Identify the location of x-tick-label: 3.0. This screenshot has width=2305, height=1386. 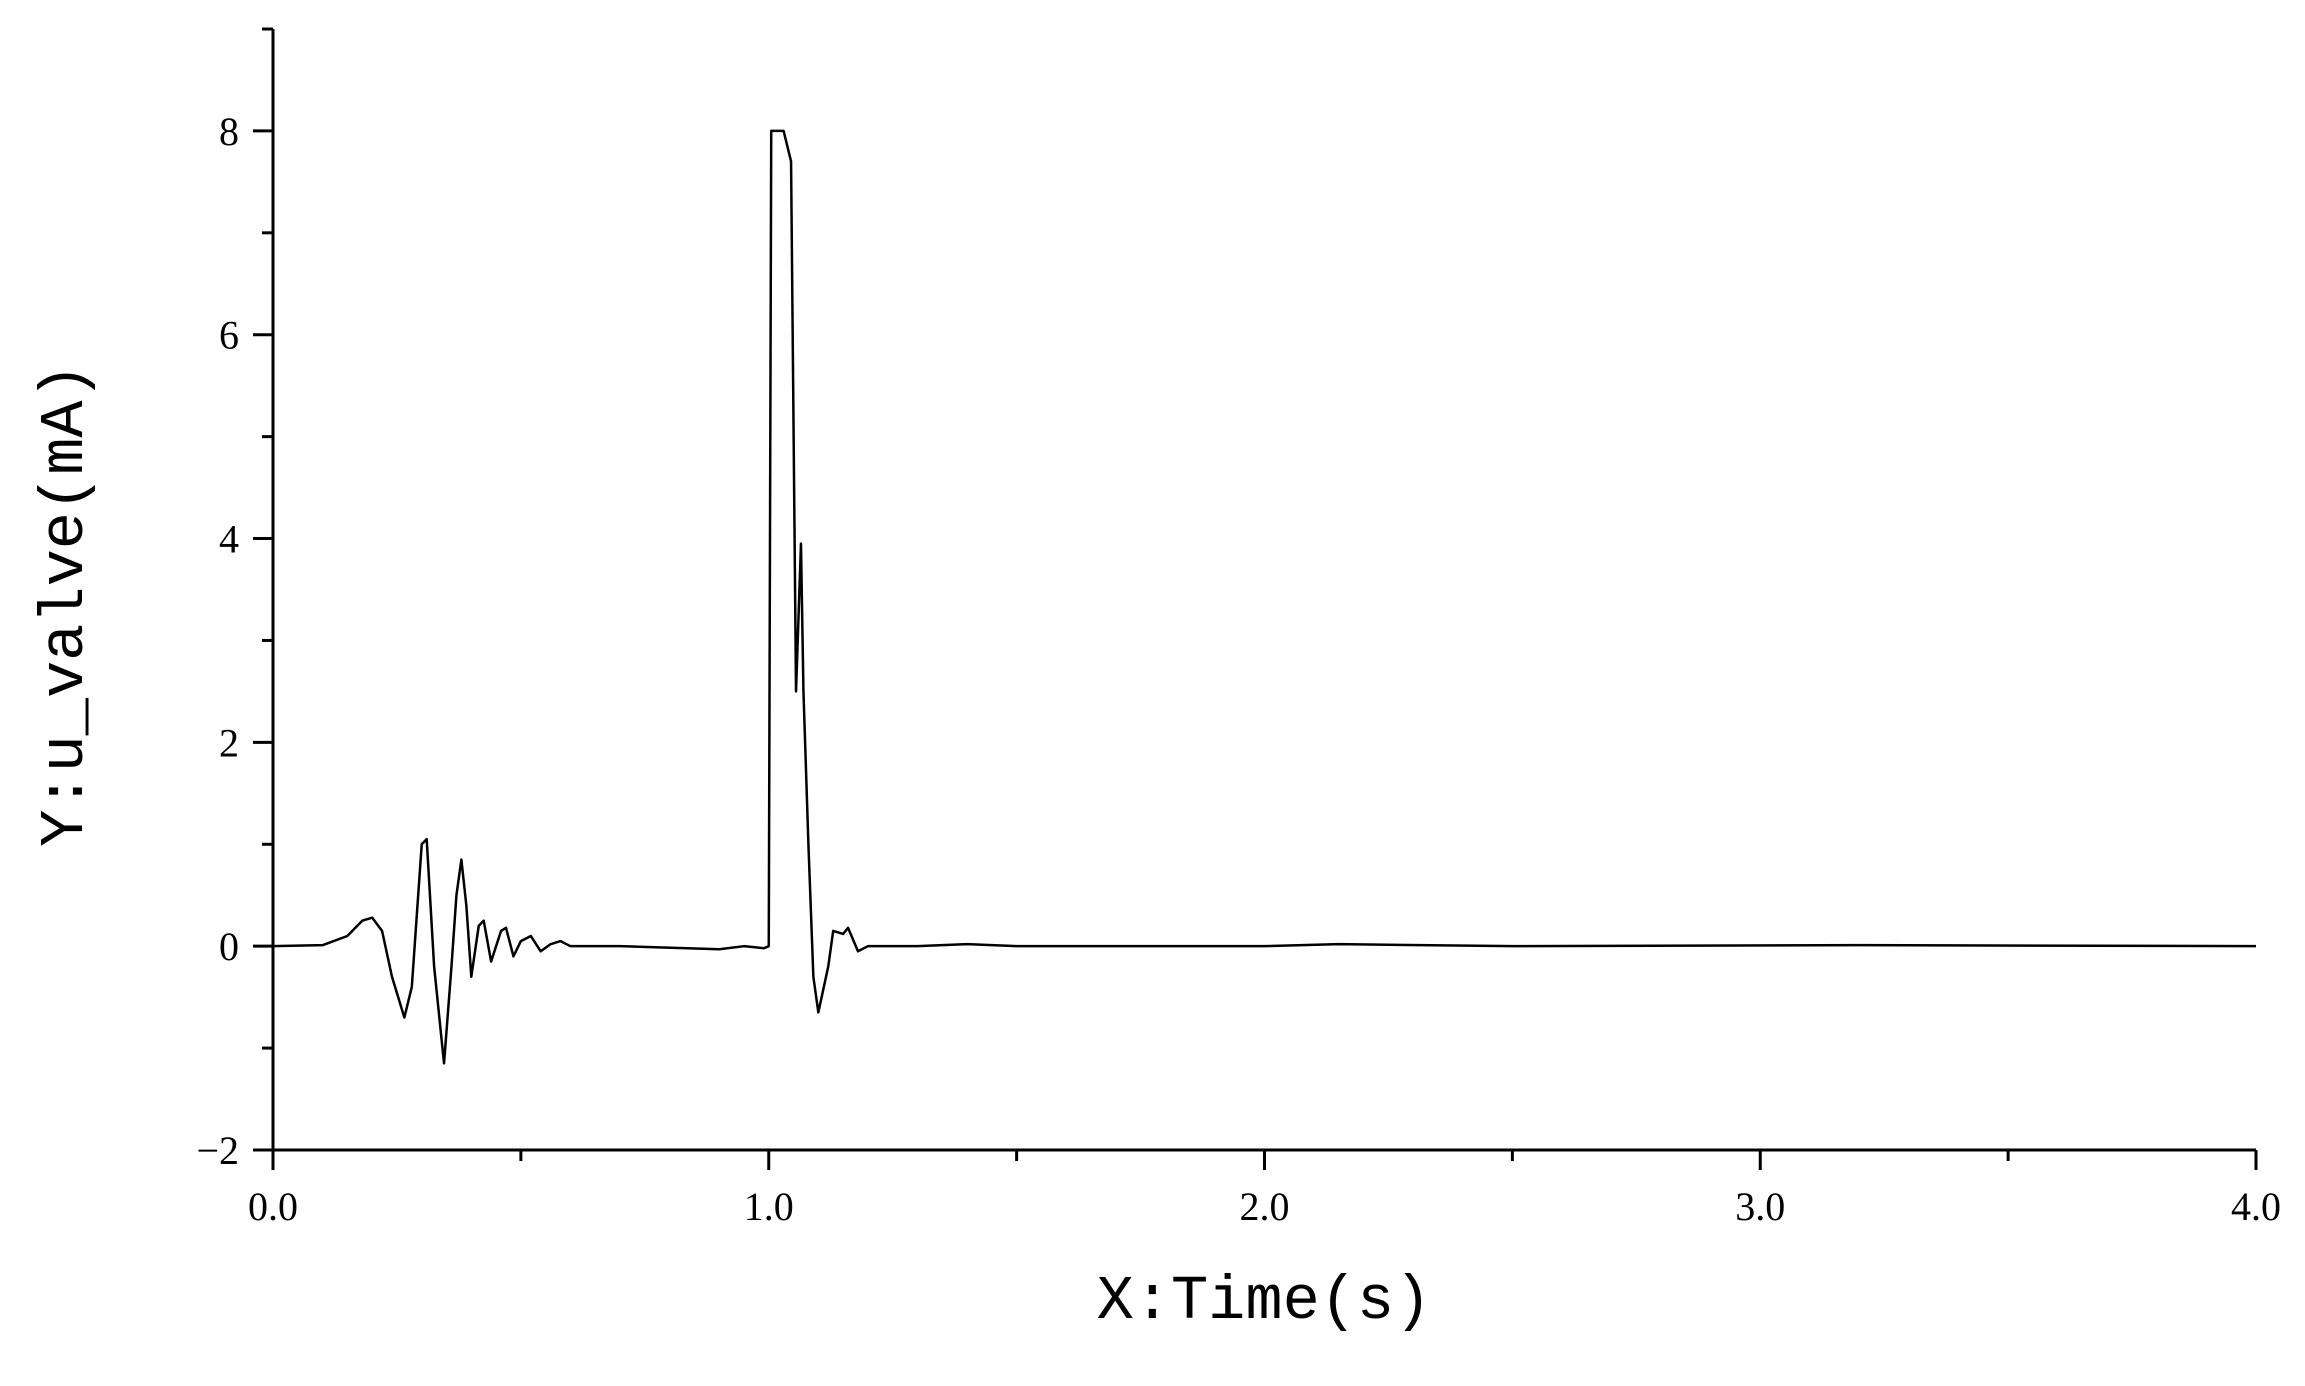
(1760, 1206).